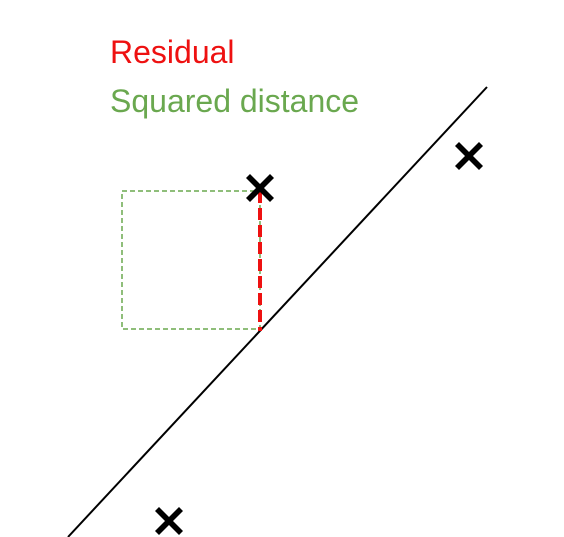 The width and height of the screenshot is (564, 537). I want to click on squared-distance-box, so click(191, 260).